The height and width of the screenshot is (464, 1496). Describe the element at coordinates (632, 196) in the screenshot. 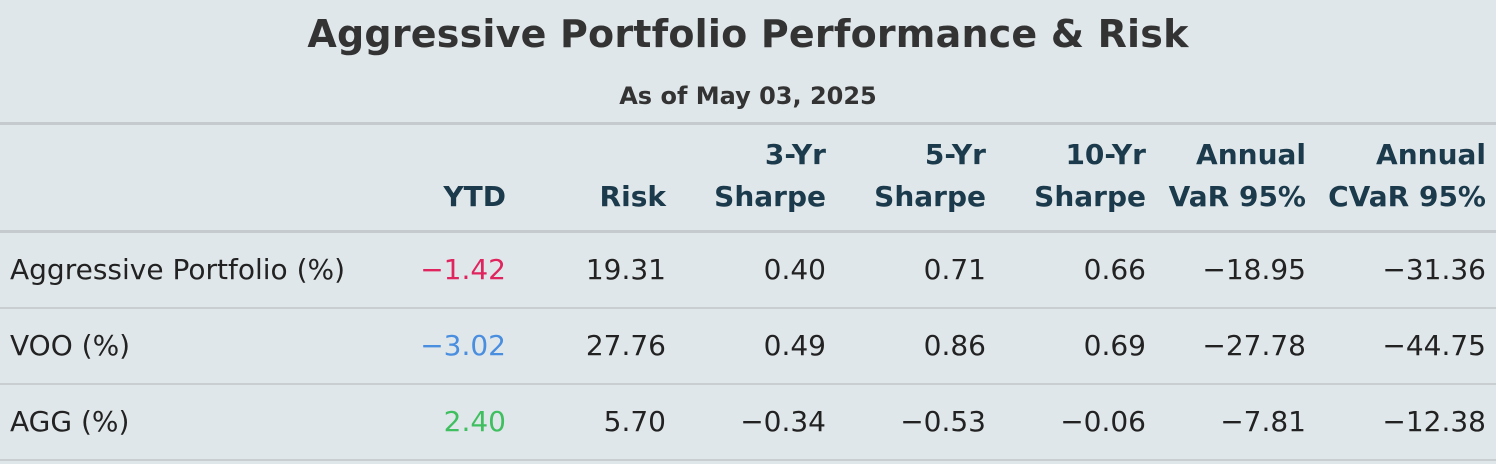

I see `col-header-risk: Risk` at that location.